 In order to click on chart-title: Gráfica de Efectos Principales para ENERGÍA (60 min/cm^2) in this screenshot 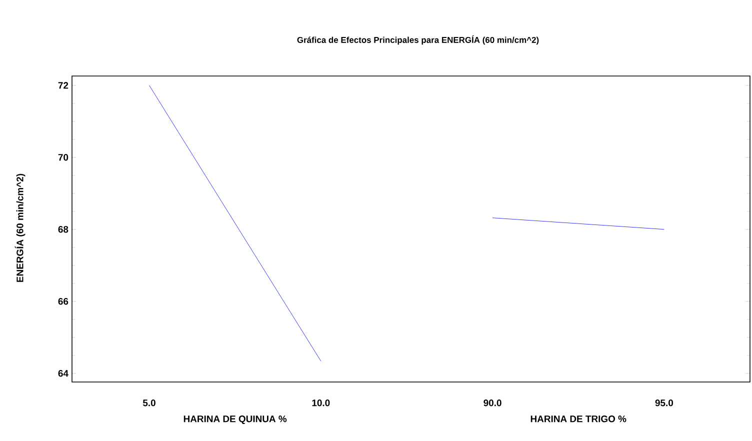, I will do `click(418, 40)`.